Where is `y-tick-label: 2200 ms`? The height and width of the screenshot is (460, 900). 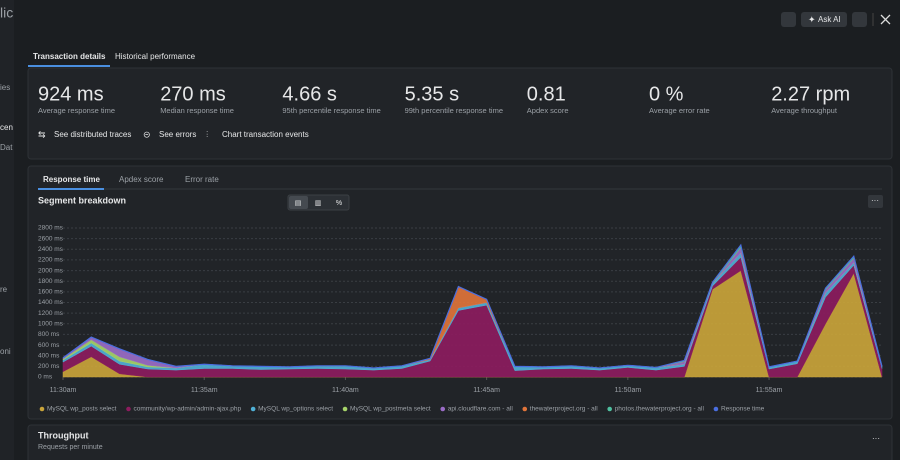
y-tick-label: 2200 ms is located at coordinates (51, 260).